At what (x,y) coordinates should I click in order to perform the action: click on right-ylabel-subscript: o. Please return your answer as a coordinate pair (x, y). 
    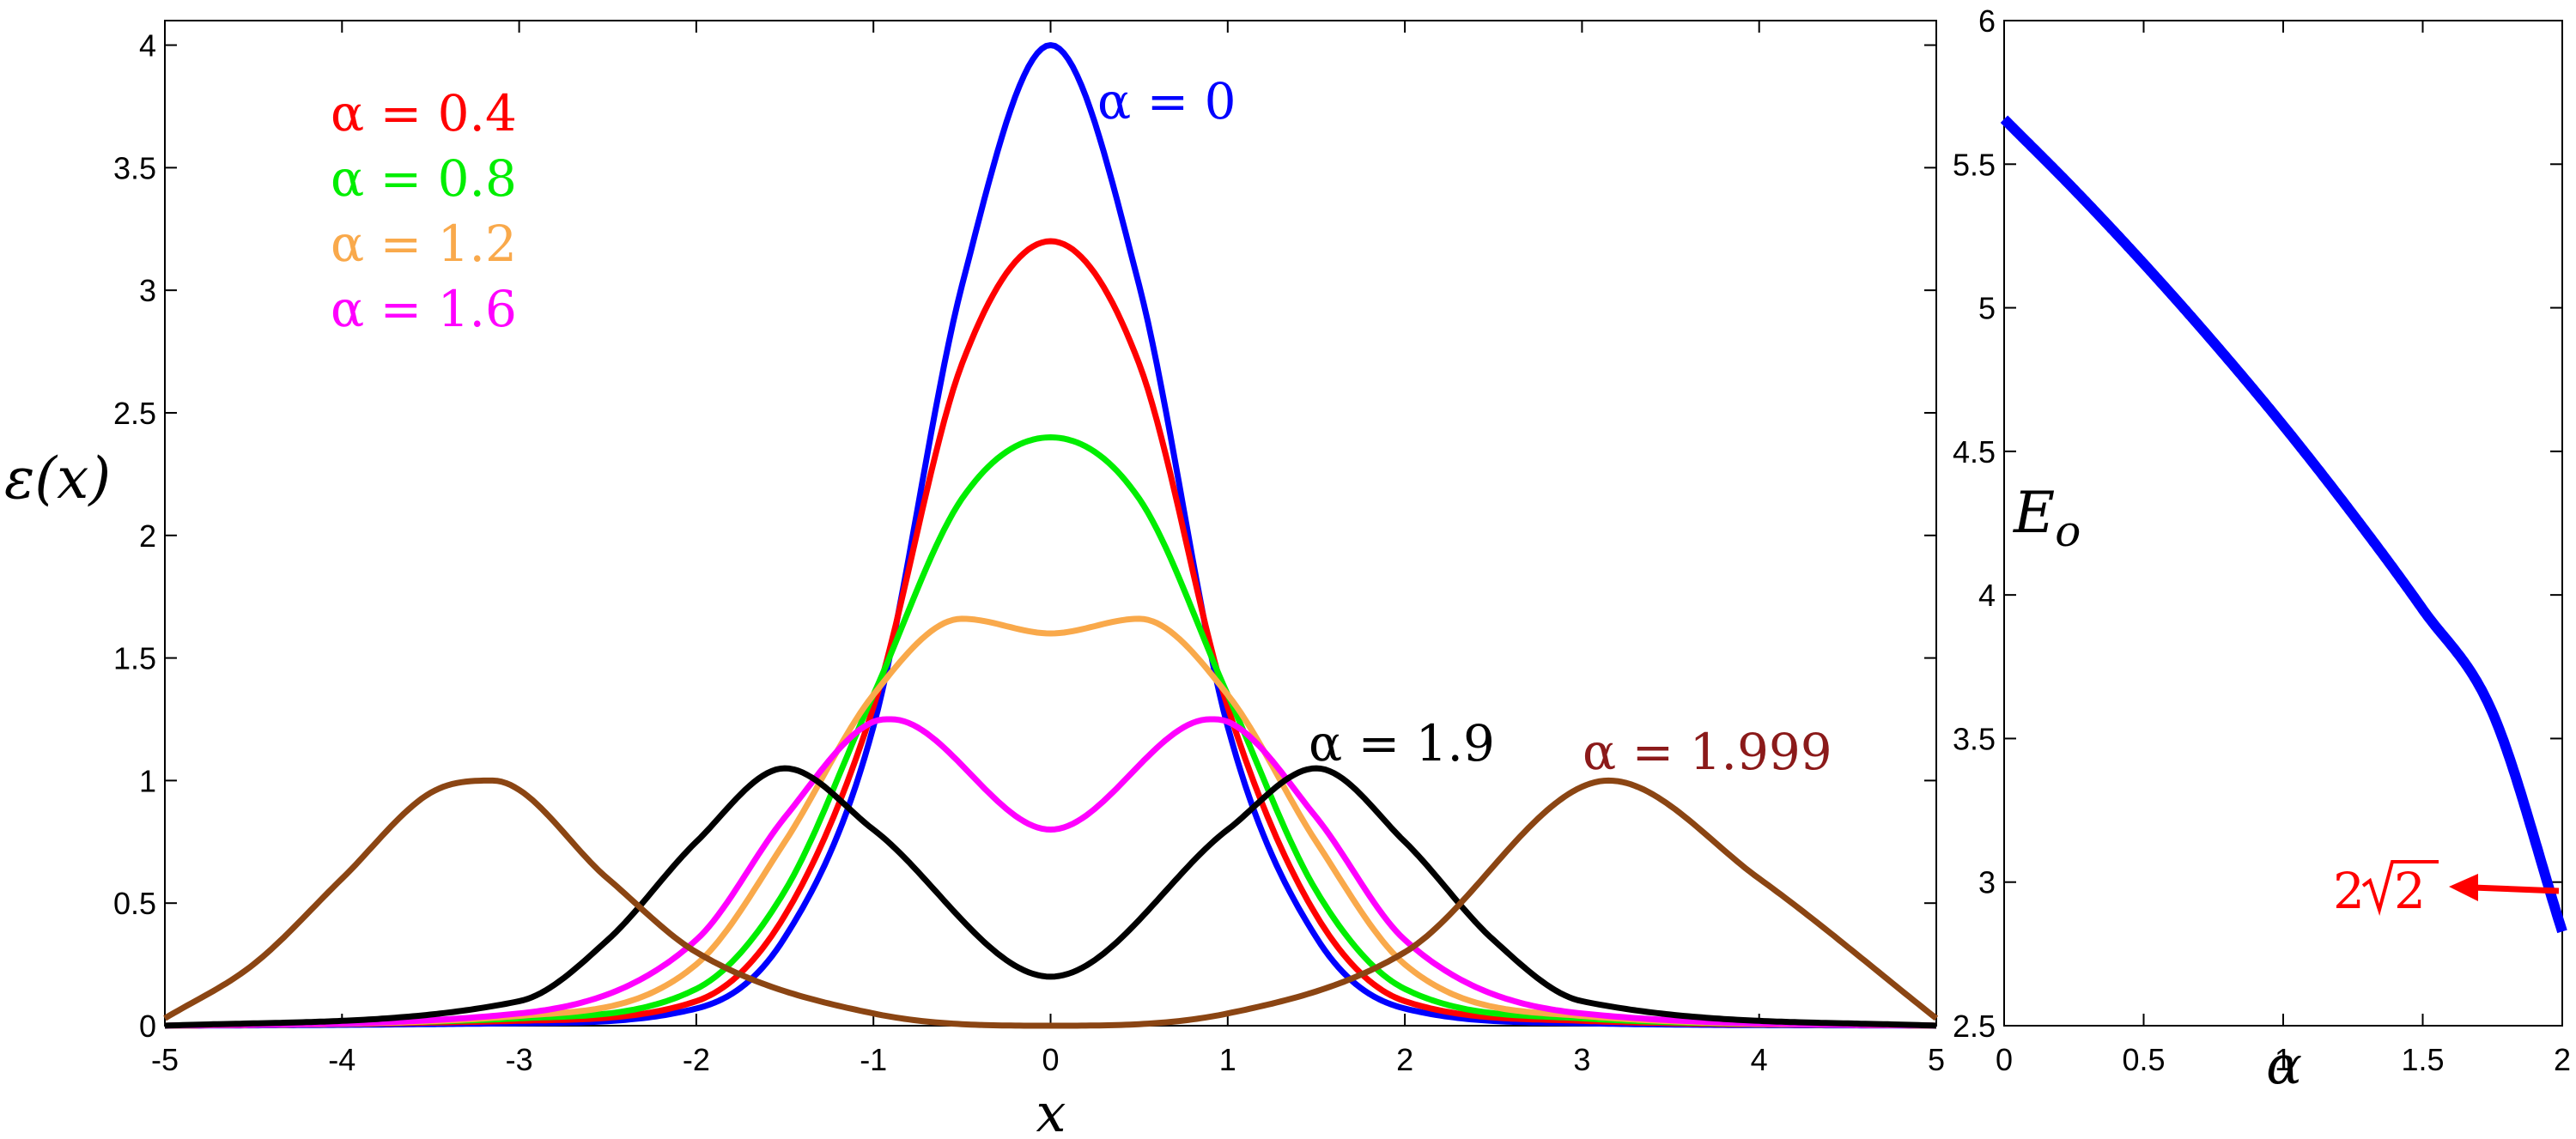
    Looking at the image, I should click on (2068, 531).